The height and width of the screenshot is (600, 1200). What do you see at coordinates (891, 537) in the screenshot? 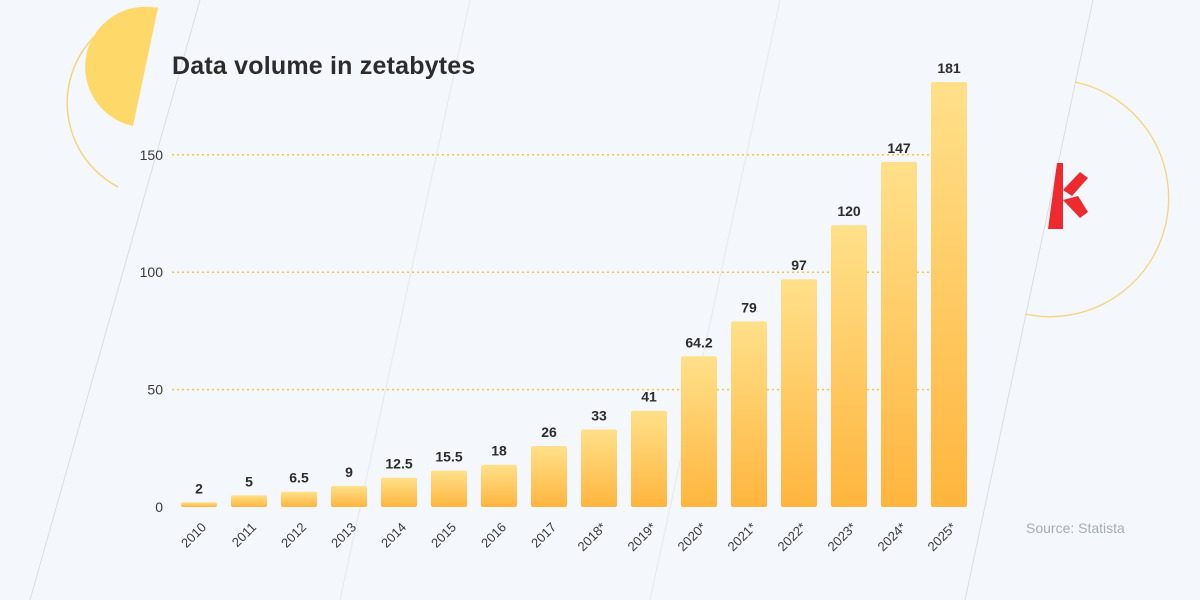
I see `x-tick-label: 2024*` at bounding box center [891, 537].